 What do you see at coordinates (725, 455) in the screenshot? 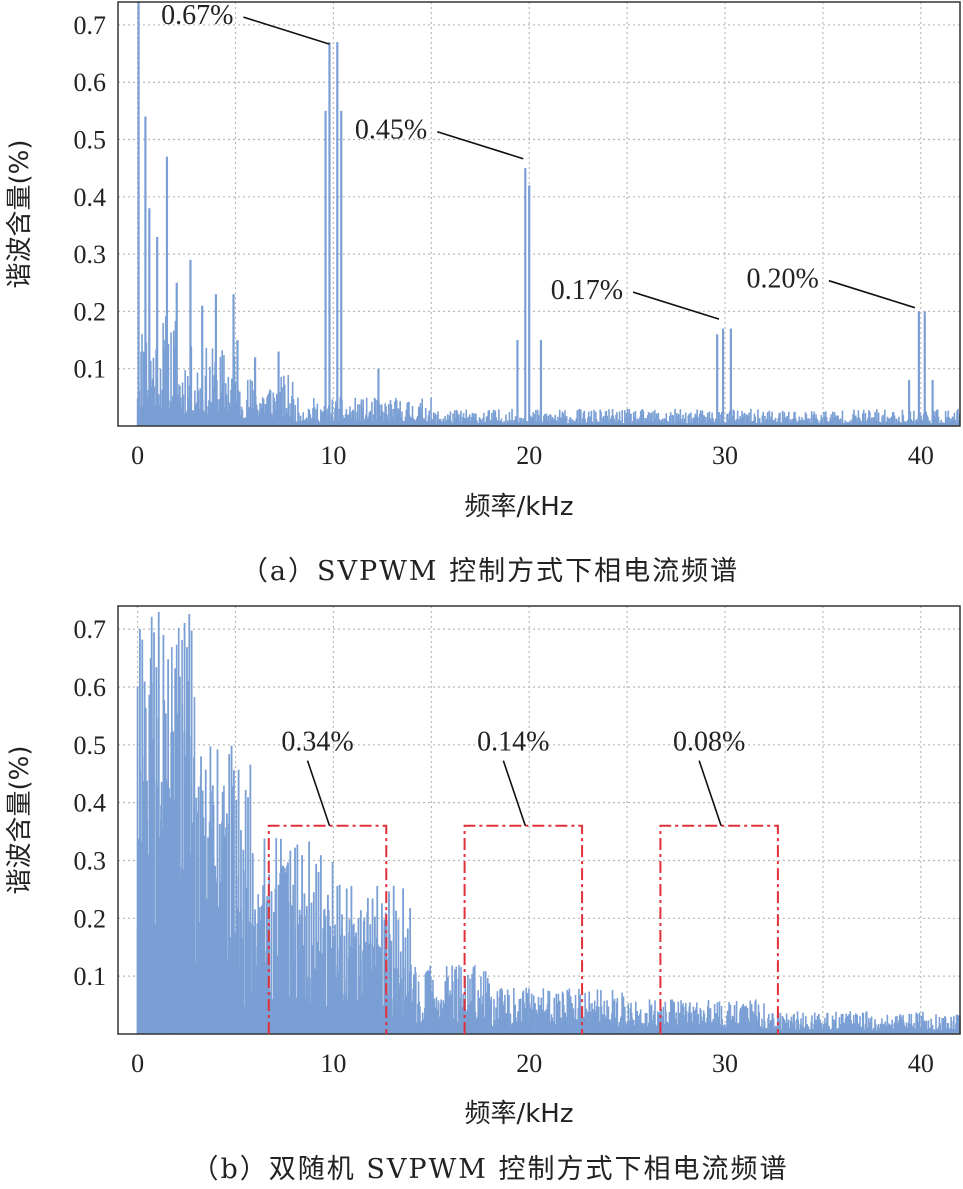
I see `x-tick-label: 30` at bounding box center [725, 455].